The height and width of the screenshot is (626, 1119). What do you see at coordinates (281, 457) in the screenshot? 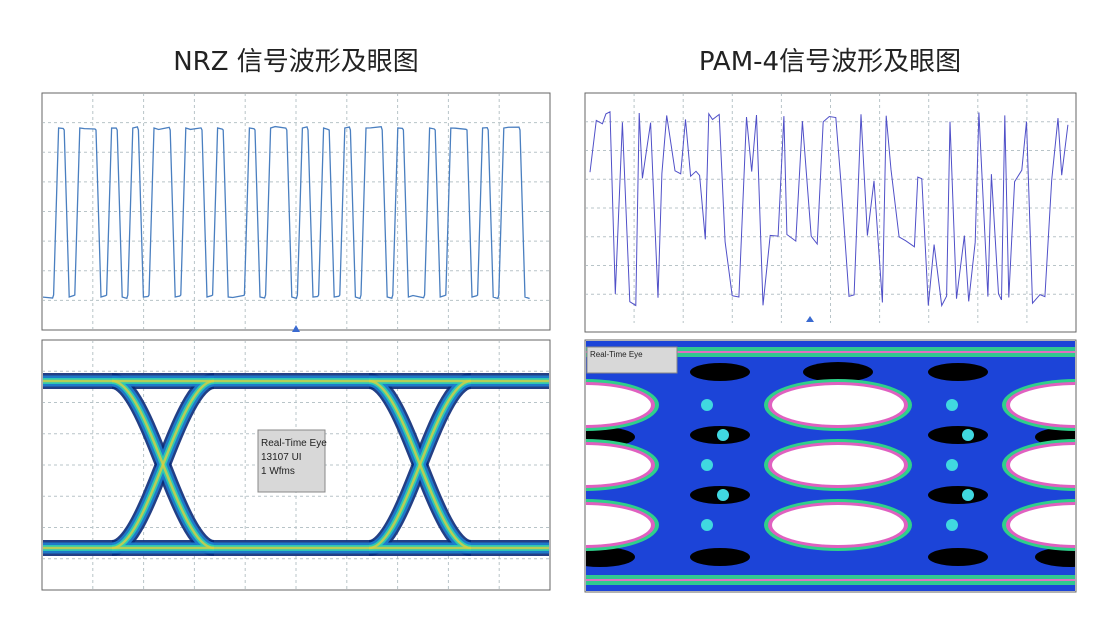
I see `eye-label-text: 13107 UI` at bounding box center [281, 457].